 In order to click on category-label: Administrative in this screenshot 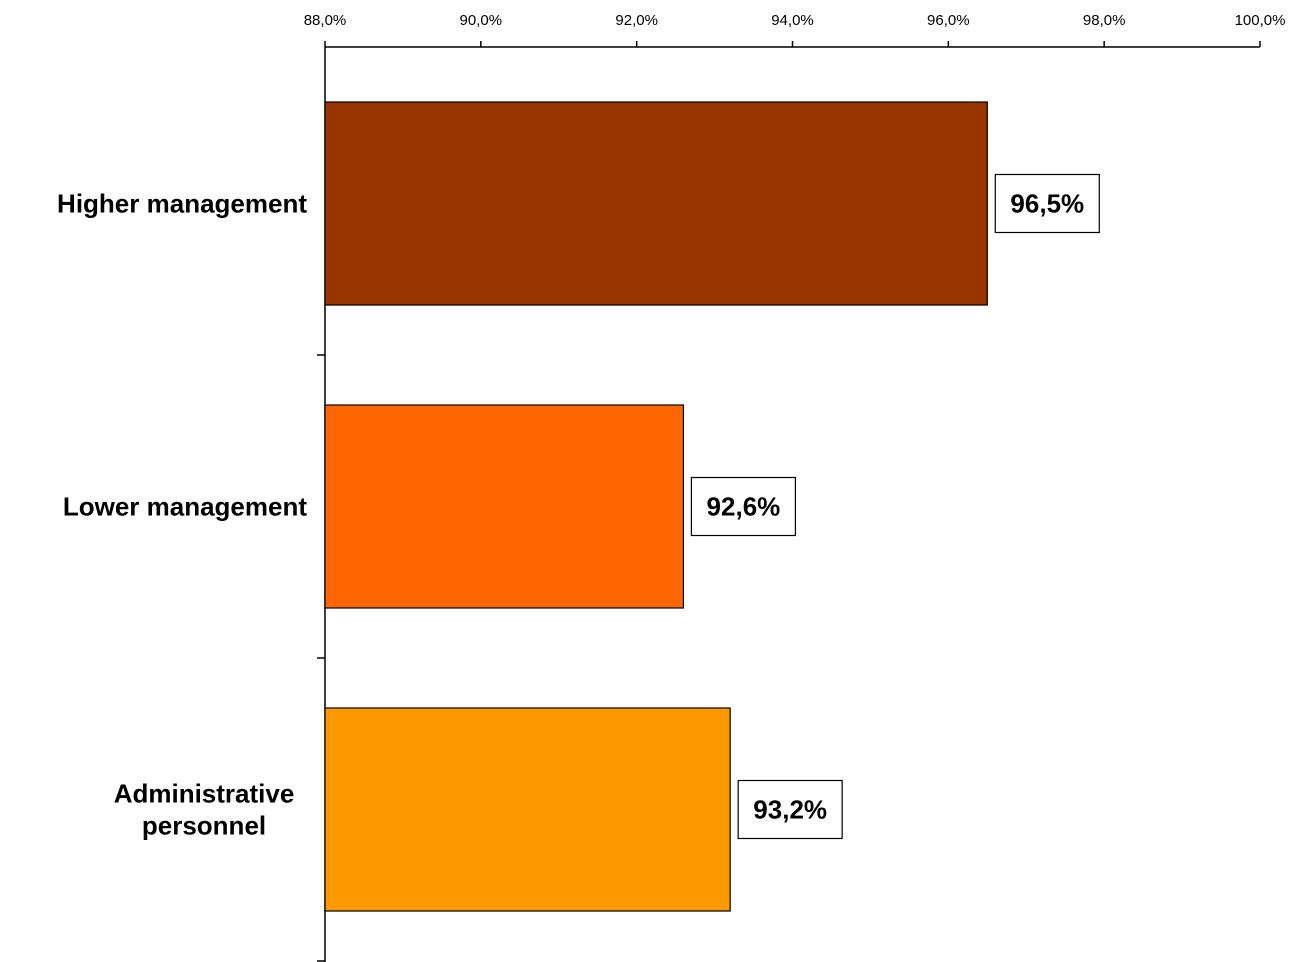, I will do `click(204, 794)`.